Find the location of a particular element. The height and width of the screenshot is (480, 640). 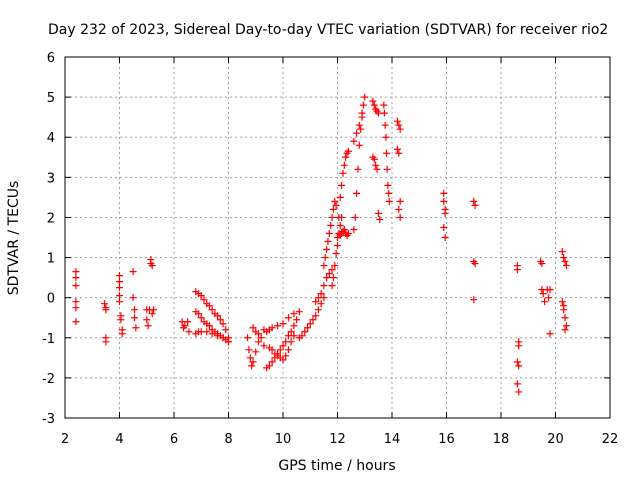

y-tick-label: 4 is located at coordinates (51, 138).